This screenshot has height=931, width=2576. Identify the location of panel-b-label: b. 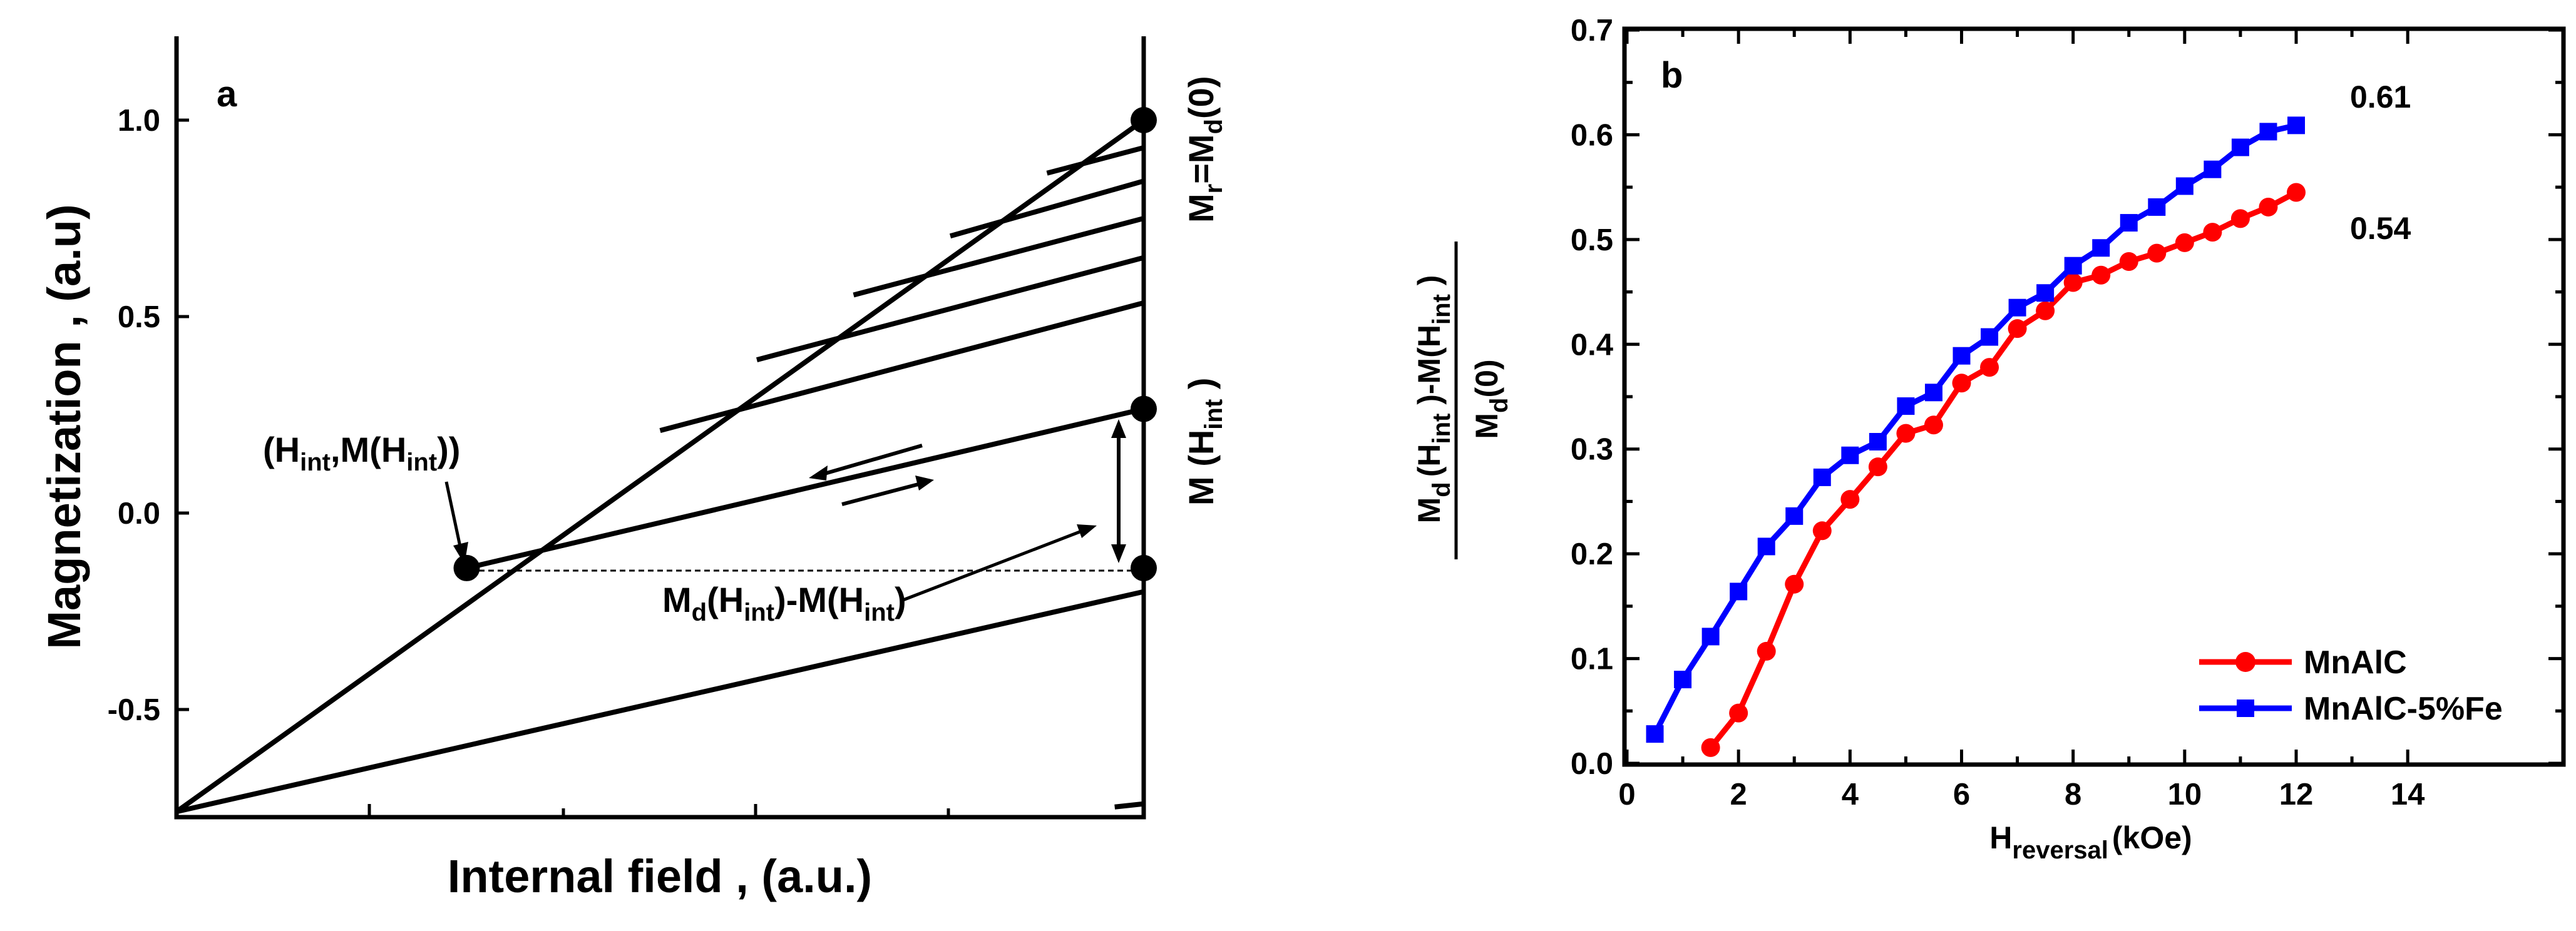
(1672, 75).